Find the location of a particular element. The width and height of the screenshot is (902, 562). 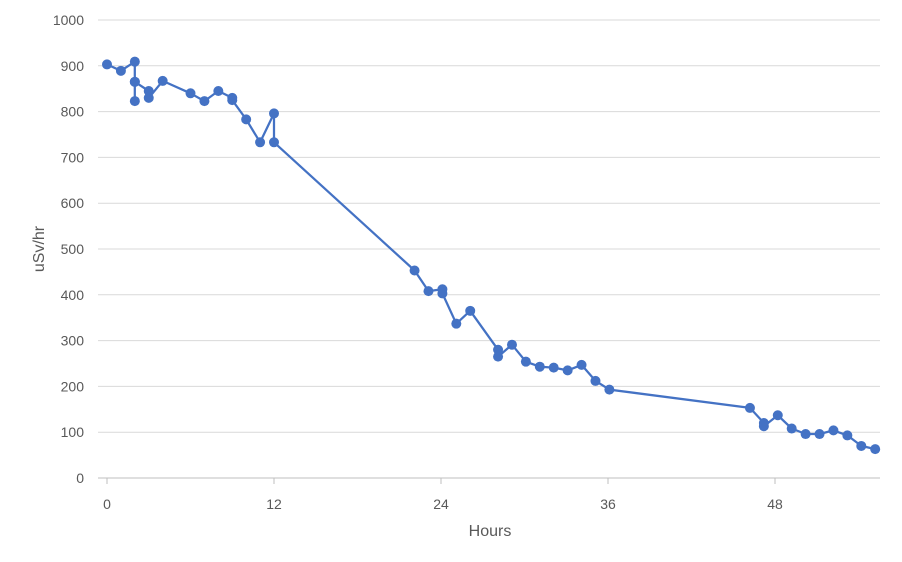

x-tick-label: 48 is located at coordinates (775, 504).